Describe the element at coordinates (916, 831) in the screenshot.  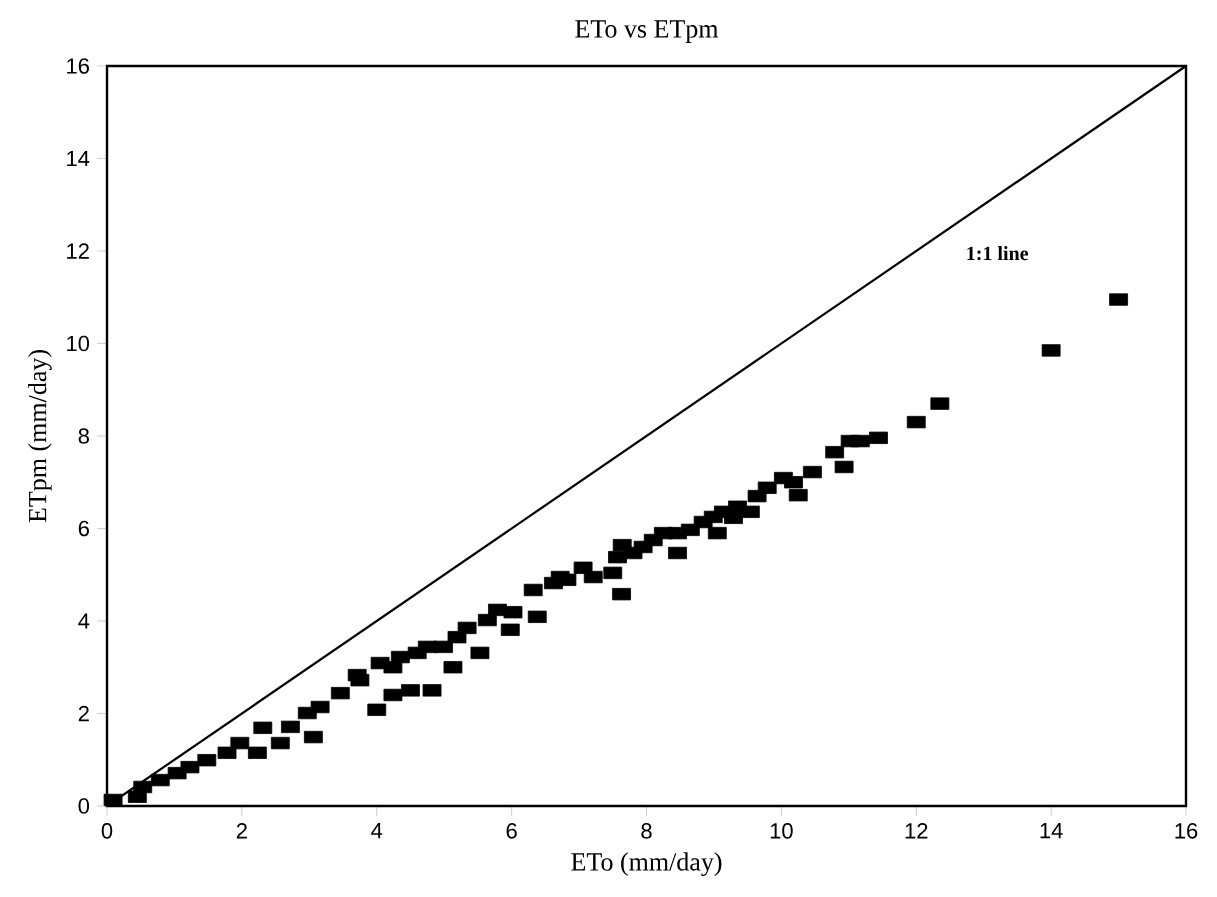
I see `x-tick-label: 12` at that location.